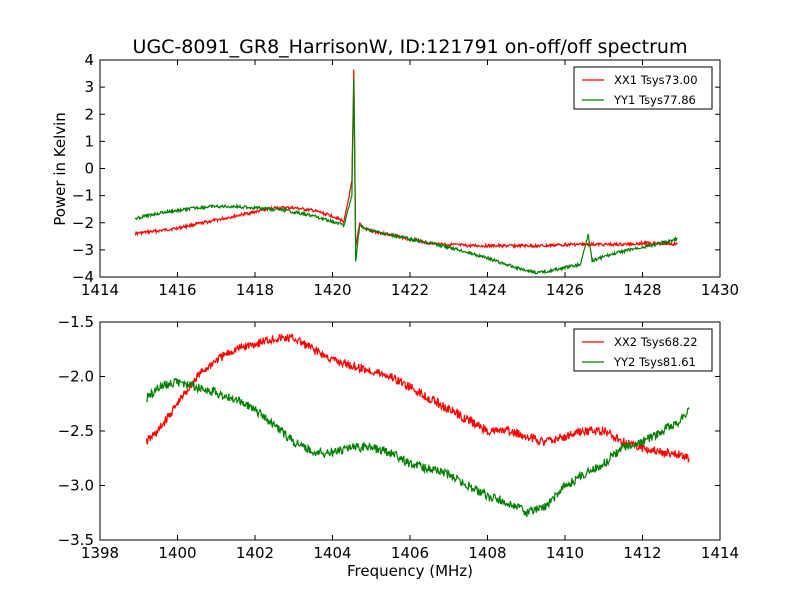 The width and height of the screenshot is (800, 600). I want to click on y-tick-label: −4, so click(83, 277).